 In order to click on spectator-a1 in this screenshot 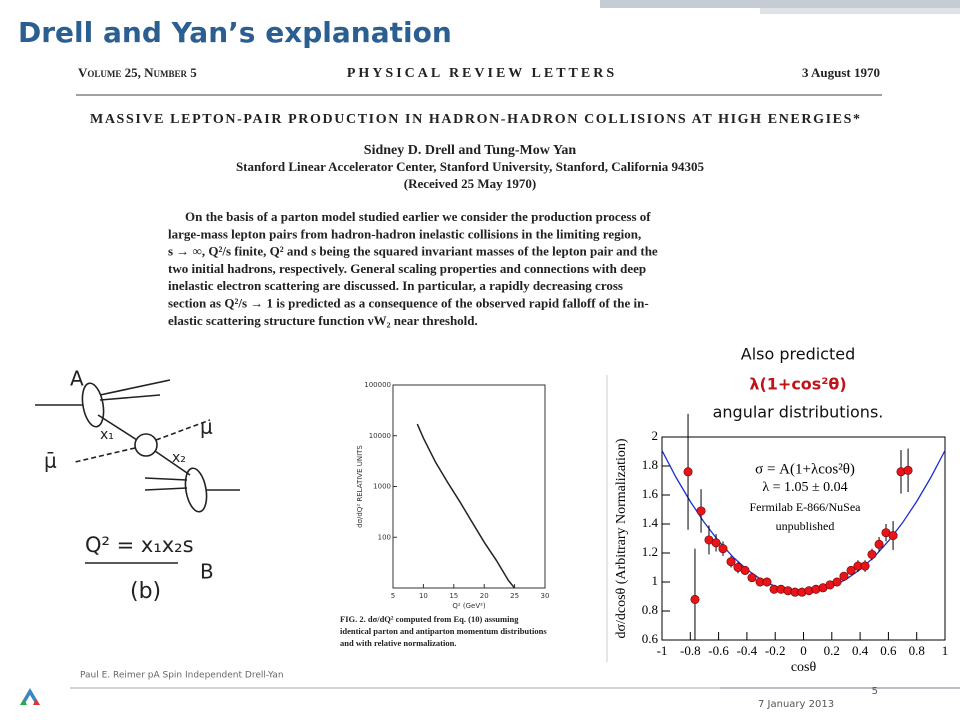, I will do `click(135, 387)`.